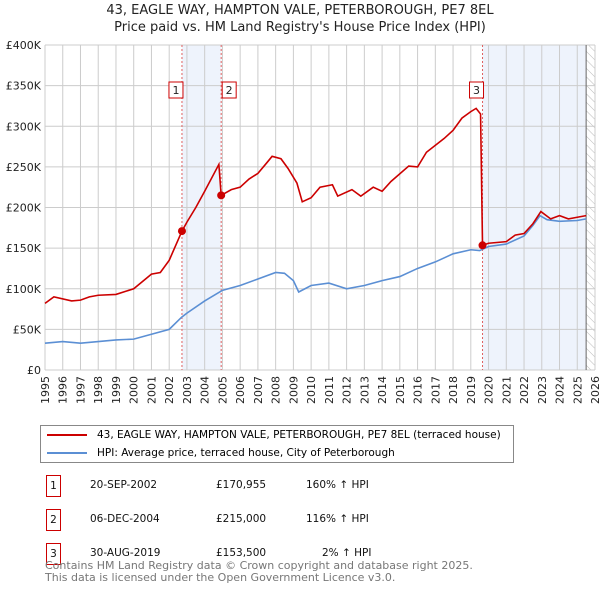 This screenshot has height=590, width=600. I want to click on x-tick-label: 1995, so click(45, 390).